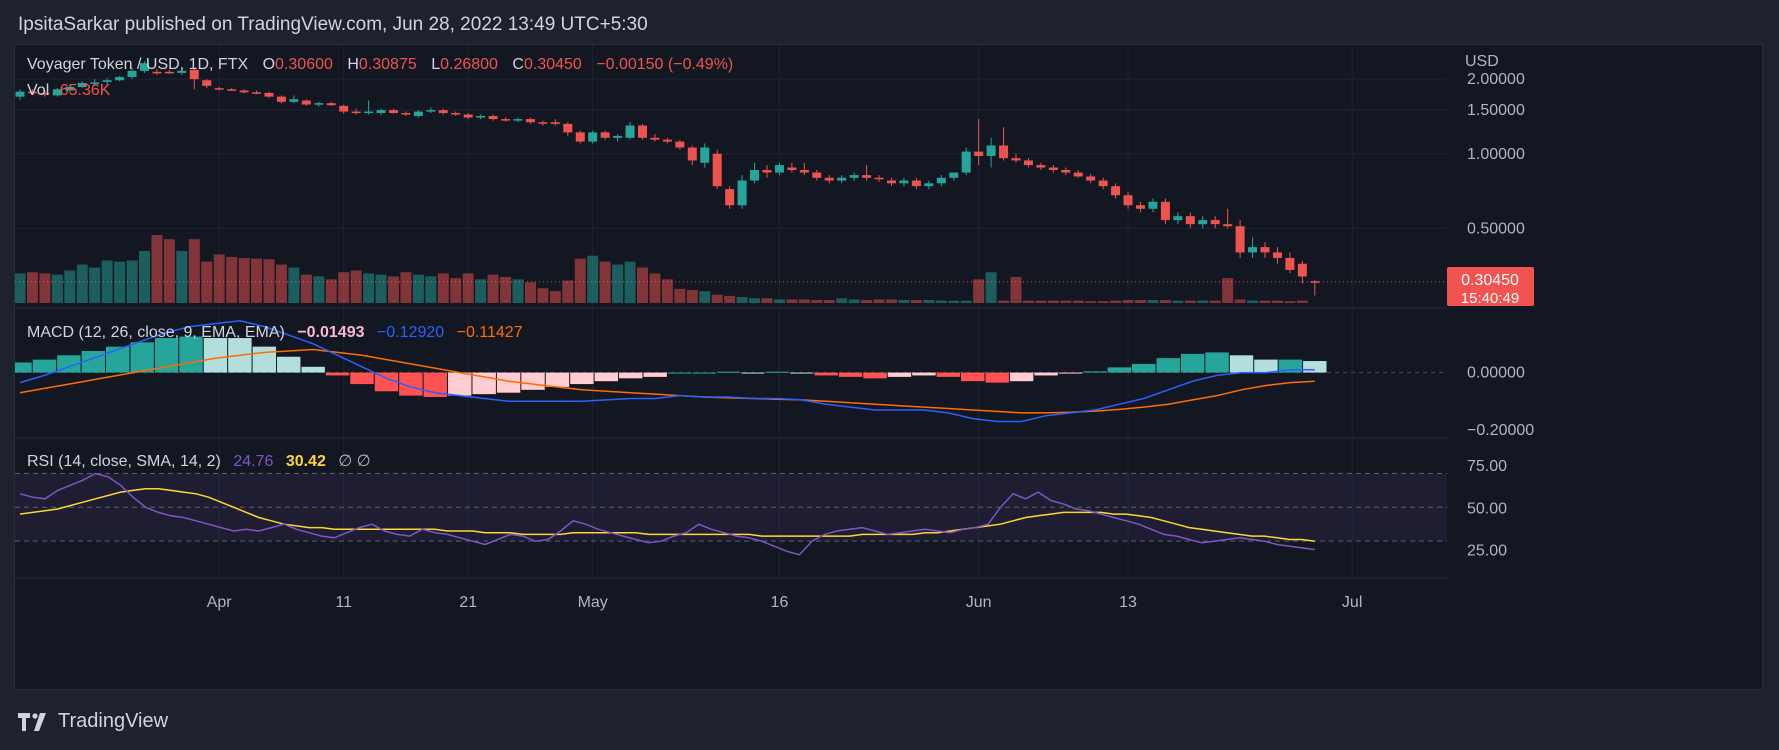 The width and height of the screenshot is (1779, 750). I want to click on time-tick-label: Jun, so click(979, 602).